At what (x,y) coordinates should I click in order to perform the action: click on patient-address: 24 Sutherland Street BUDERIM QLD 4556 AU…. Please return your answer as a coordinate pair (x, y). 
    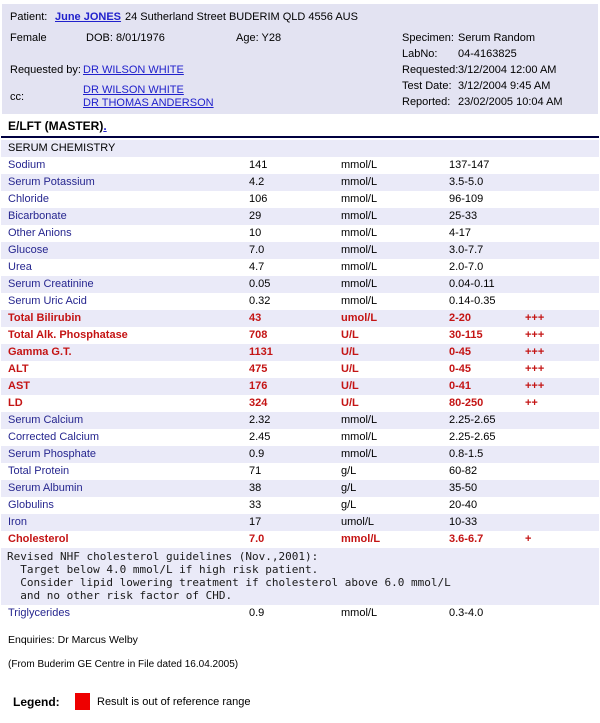
    Looking at the image, I should click on (241, 17).